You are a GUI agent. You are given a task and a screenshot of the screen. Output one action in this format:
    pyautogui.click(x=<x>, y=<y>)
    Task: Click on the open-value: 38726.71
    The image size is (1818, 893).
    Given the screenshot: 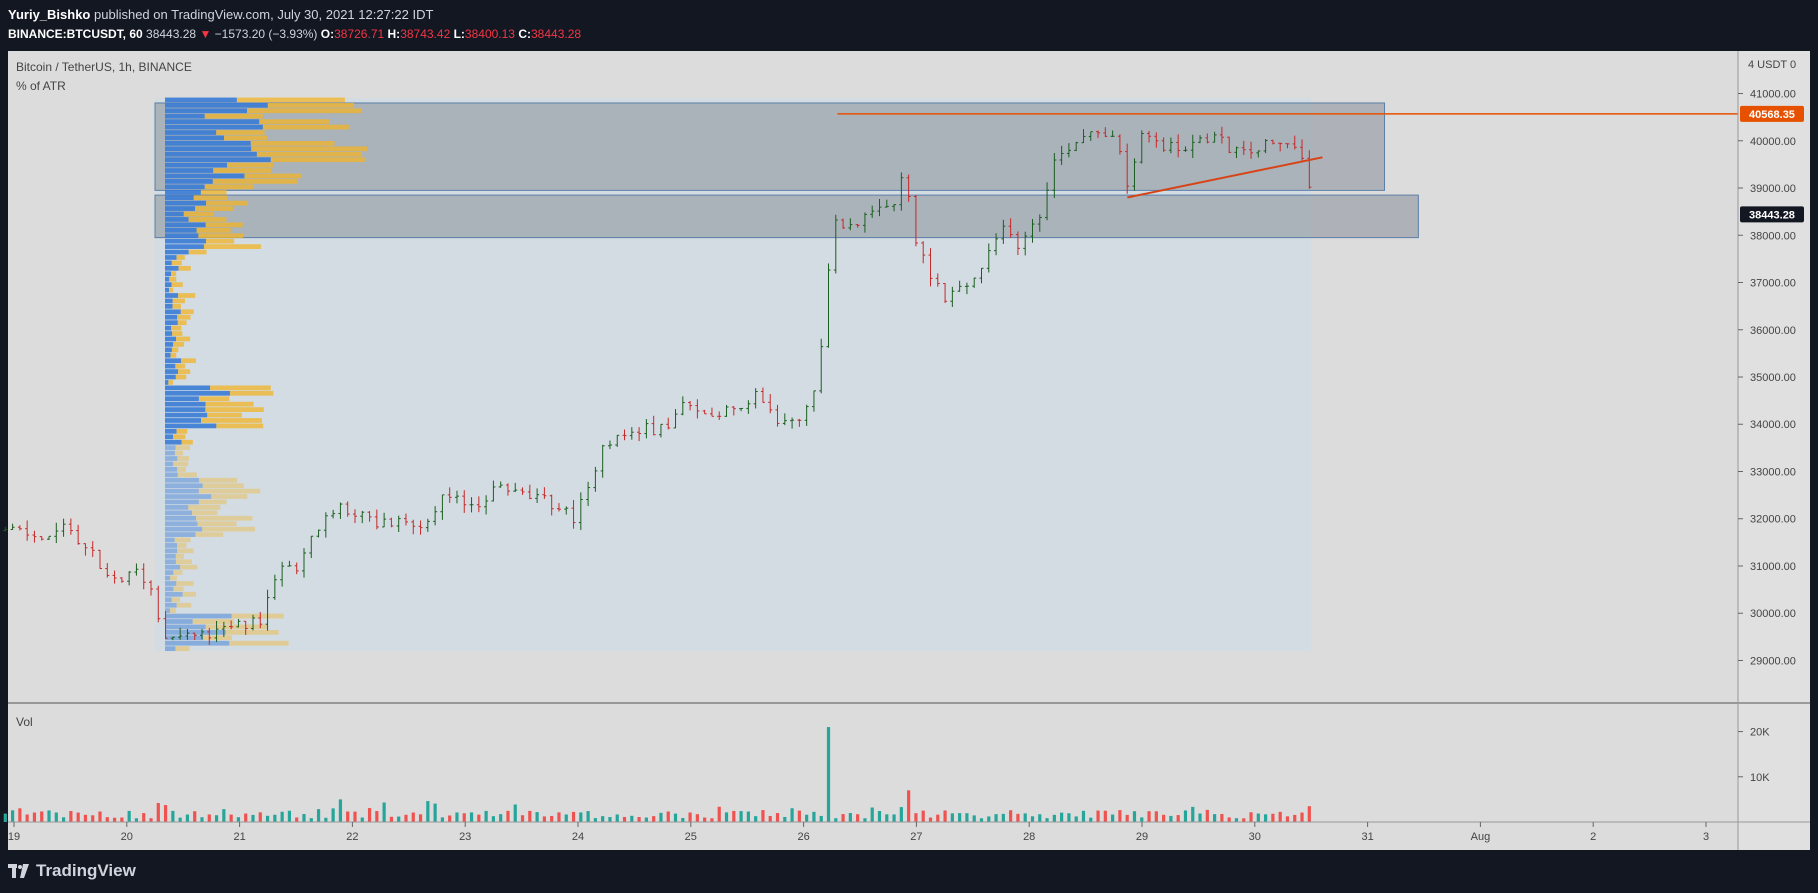 What is the action you would take?
    pyautogui.click(x=359, y=34)
    